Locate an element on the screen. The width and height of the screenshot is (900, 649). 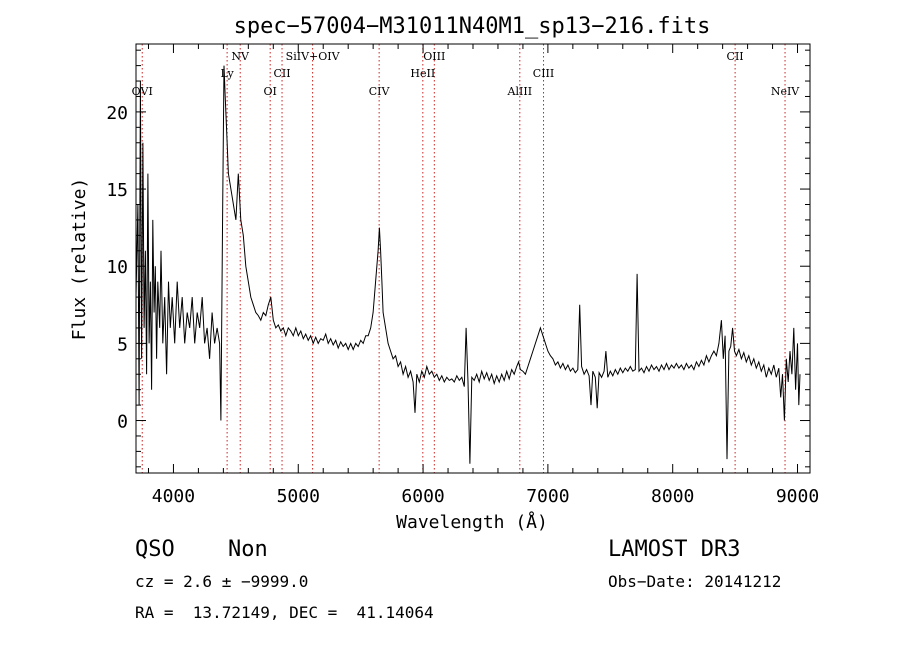
emission-line-label: Ly is located at coordinates (227, 73).